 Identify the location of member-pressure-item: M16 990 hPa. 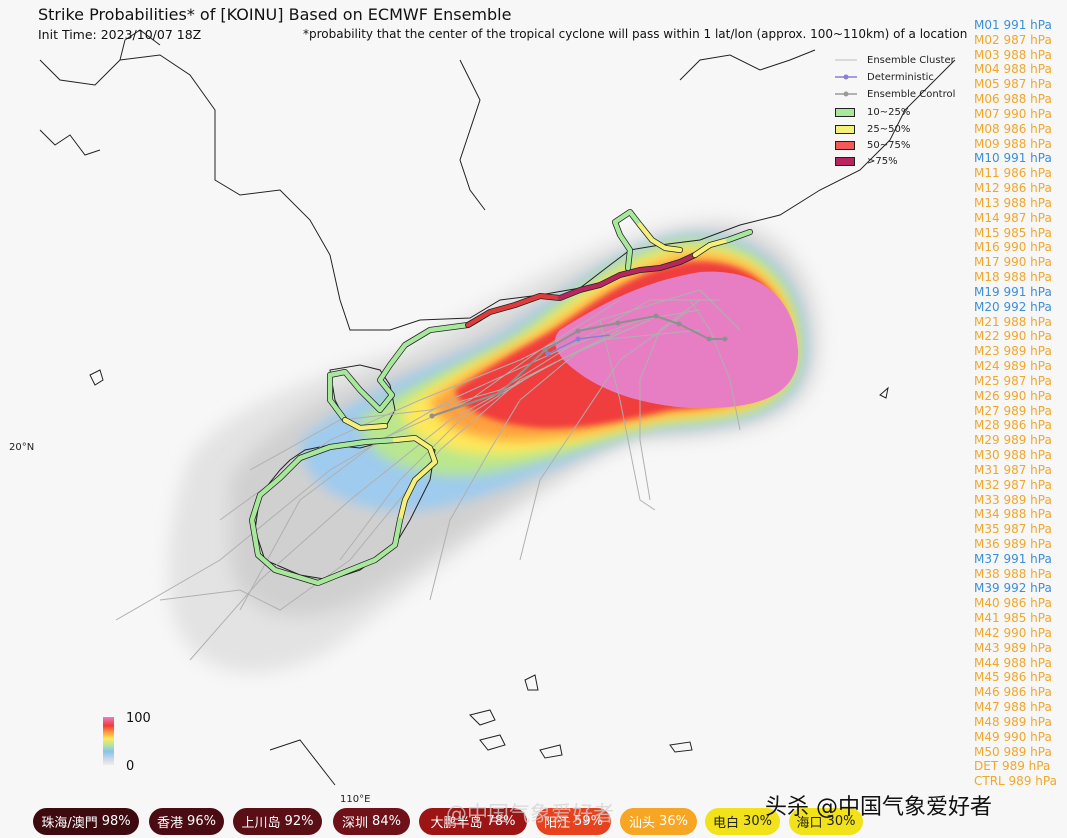
(1013, 247).